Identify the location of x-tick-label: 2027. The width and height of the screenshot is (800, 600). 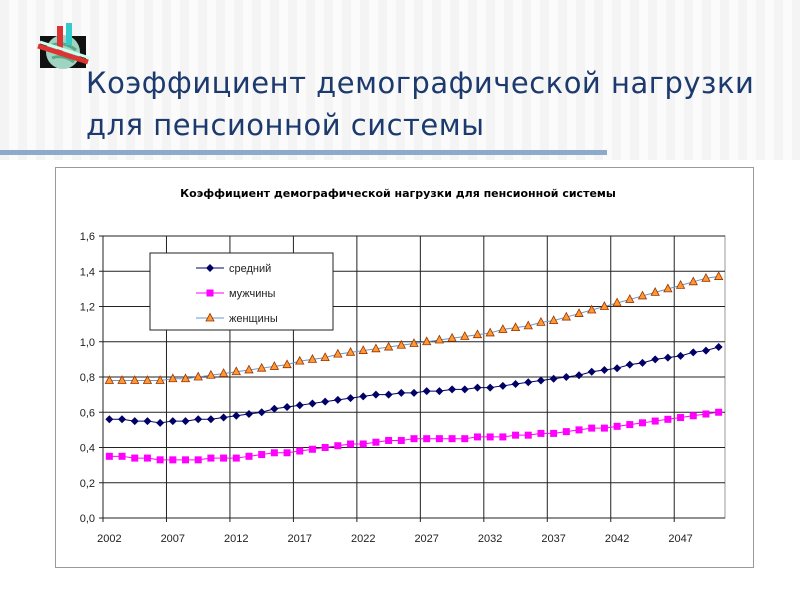
(426, 539).